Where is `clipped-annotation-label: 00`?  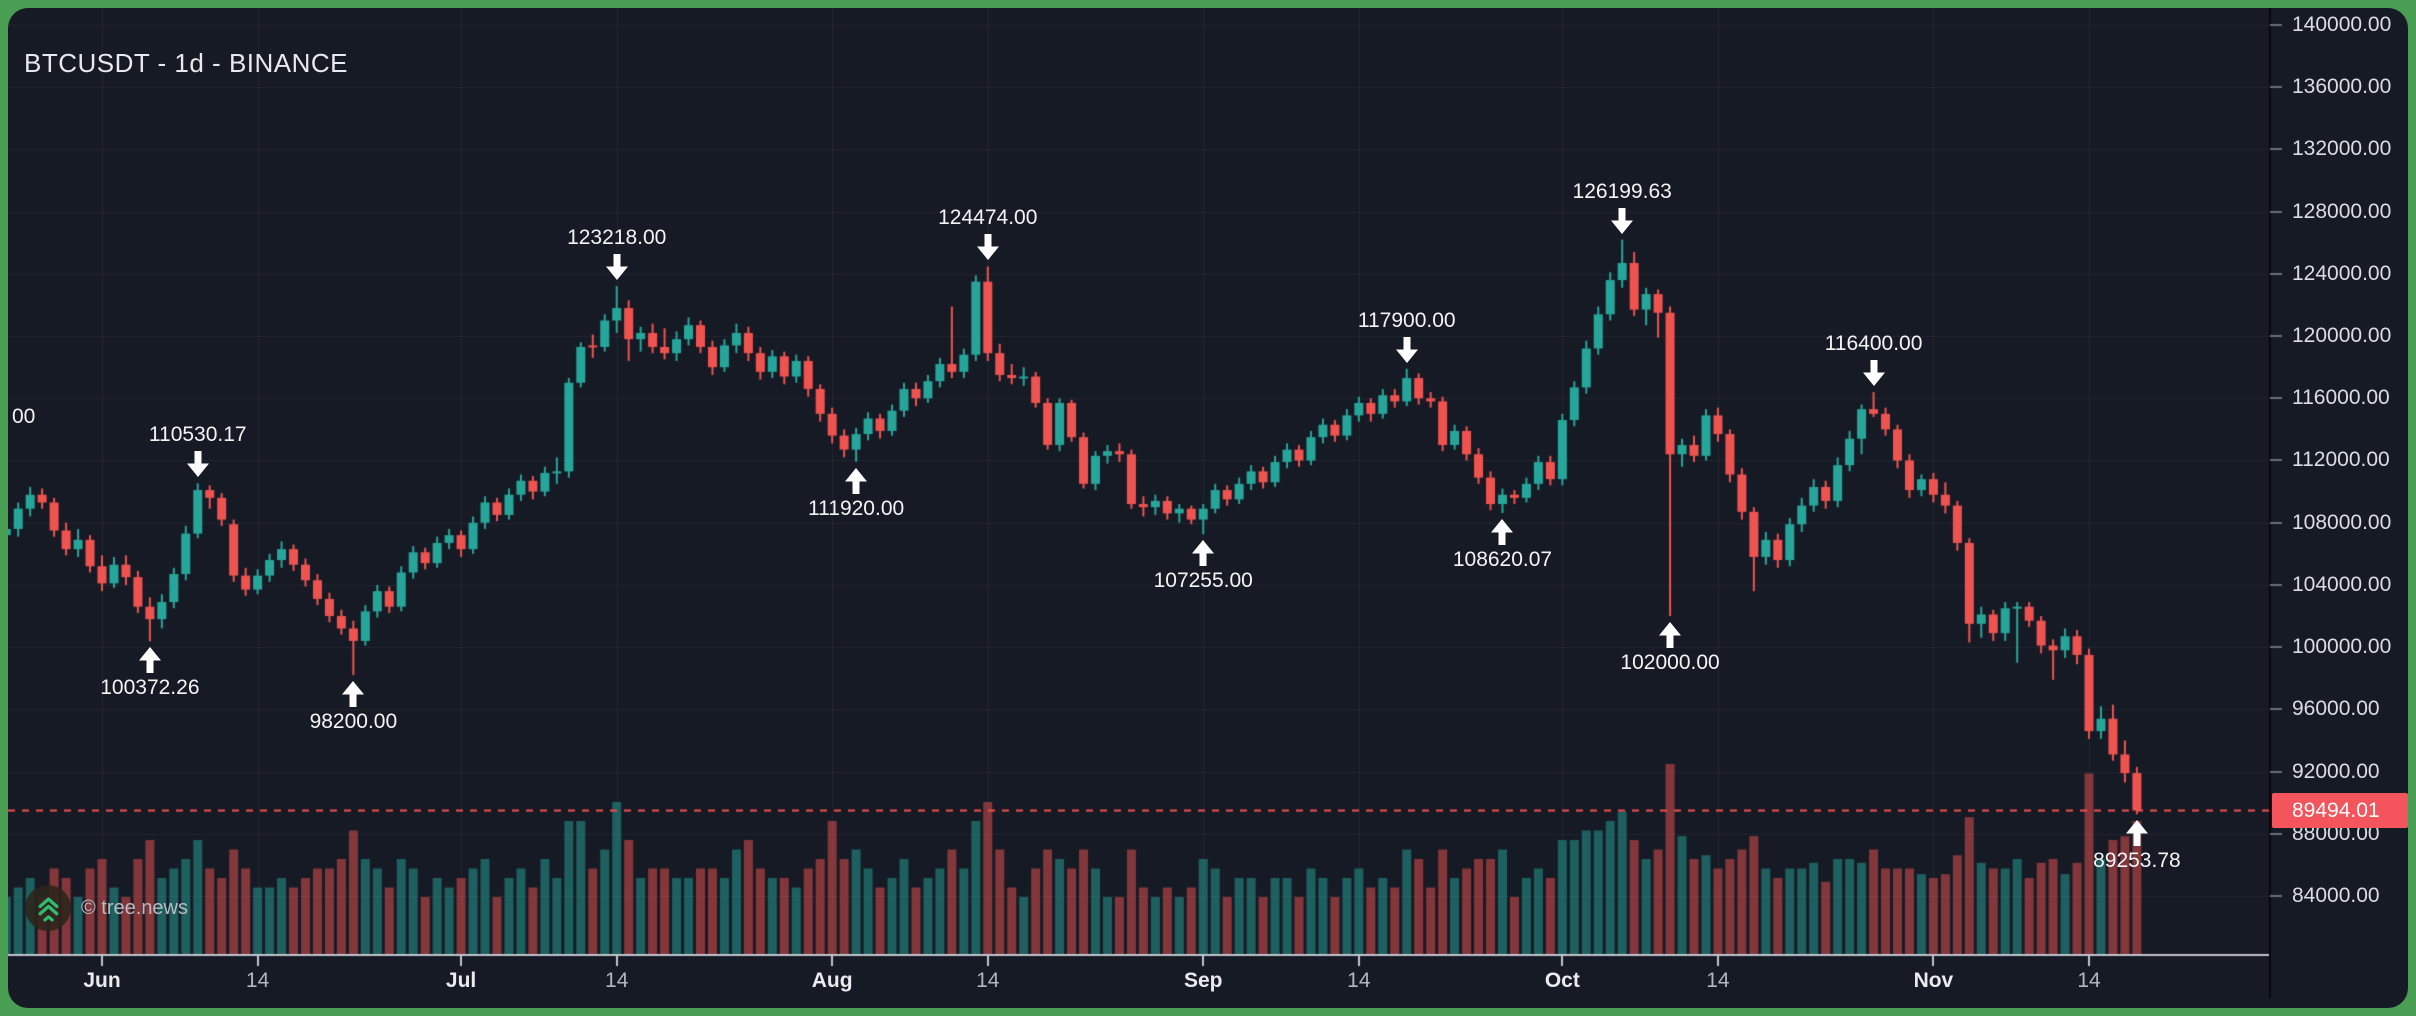 clipped-annotation-label: 00 is located at coordinates (24, 416).